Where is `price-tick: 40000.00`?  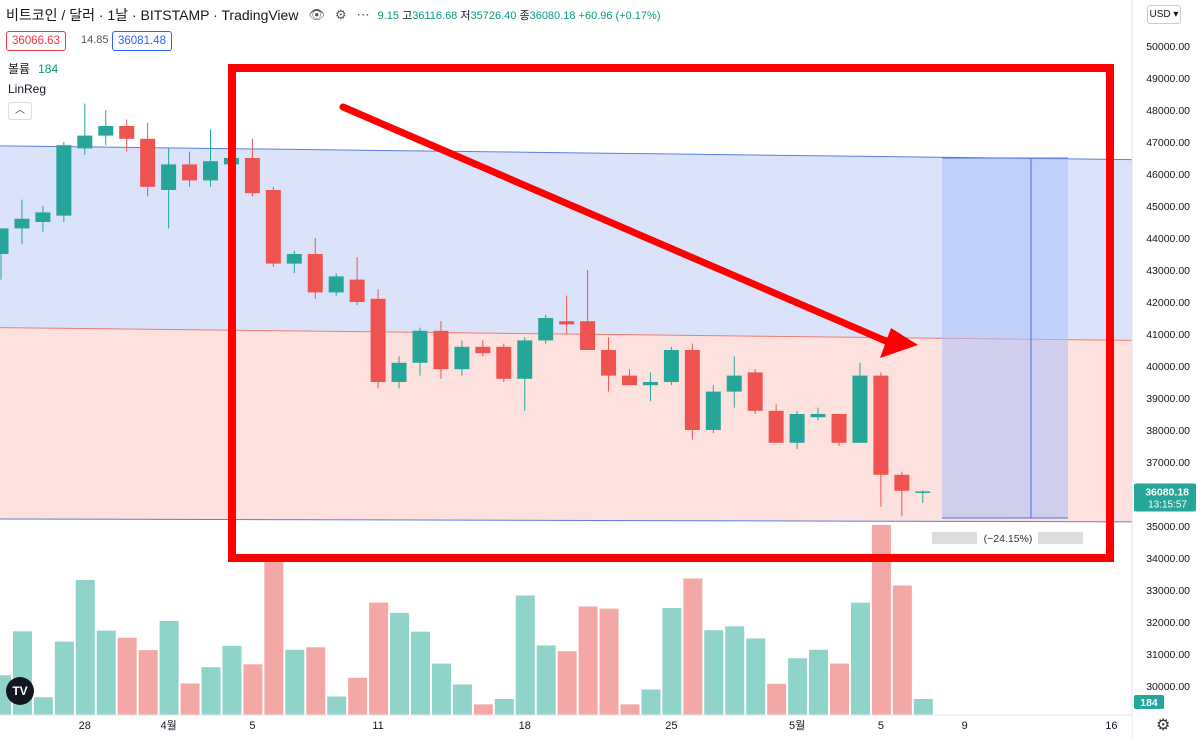 price-tick: 40000.00 is located at coordinates (1168, 367).